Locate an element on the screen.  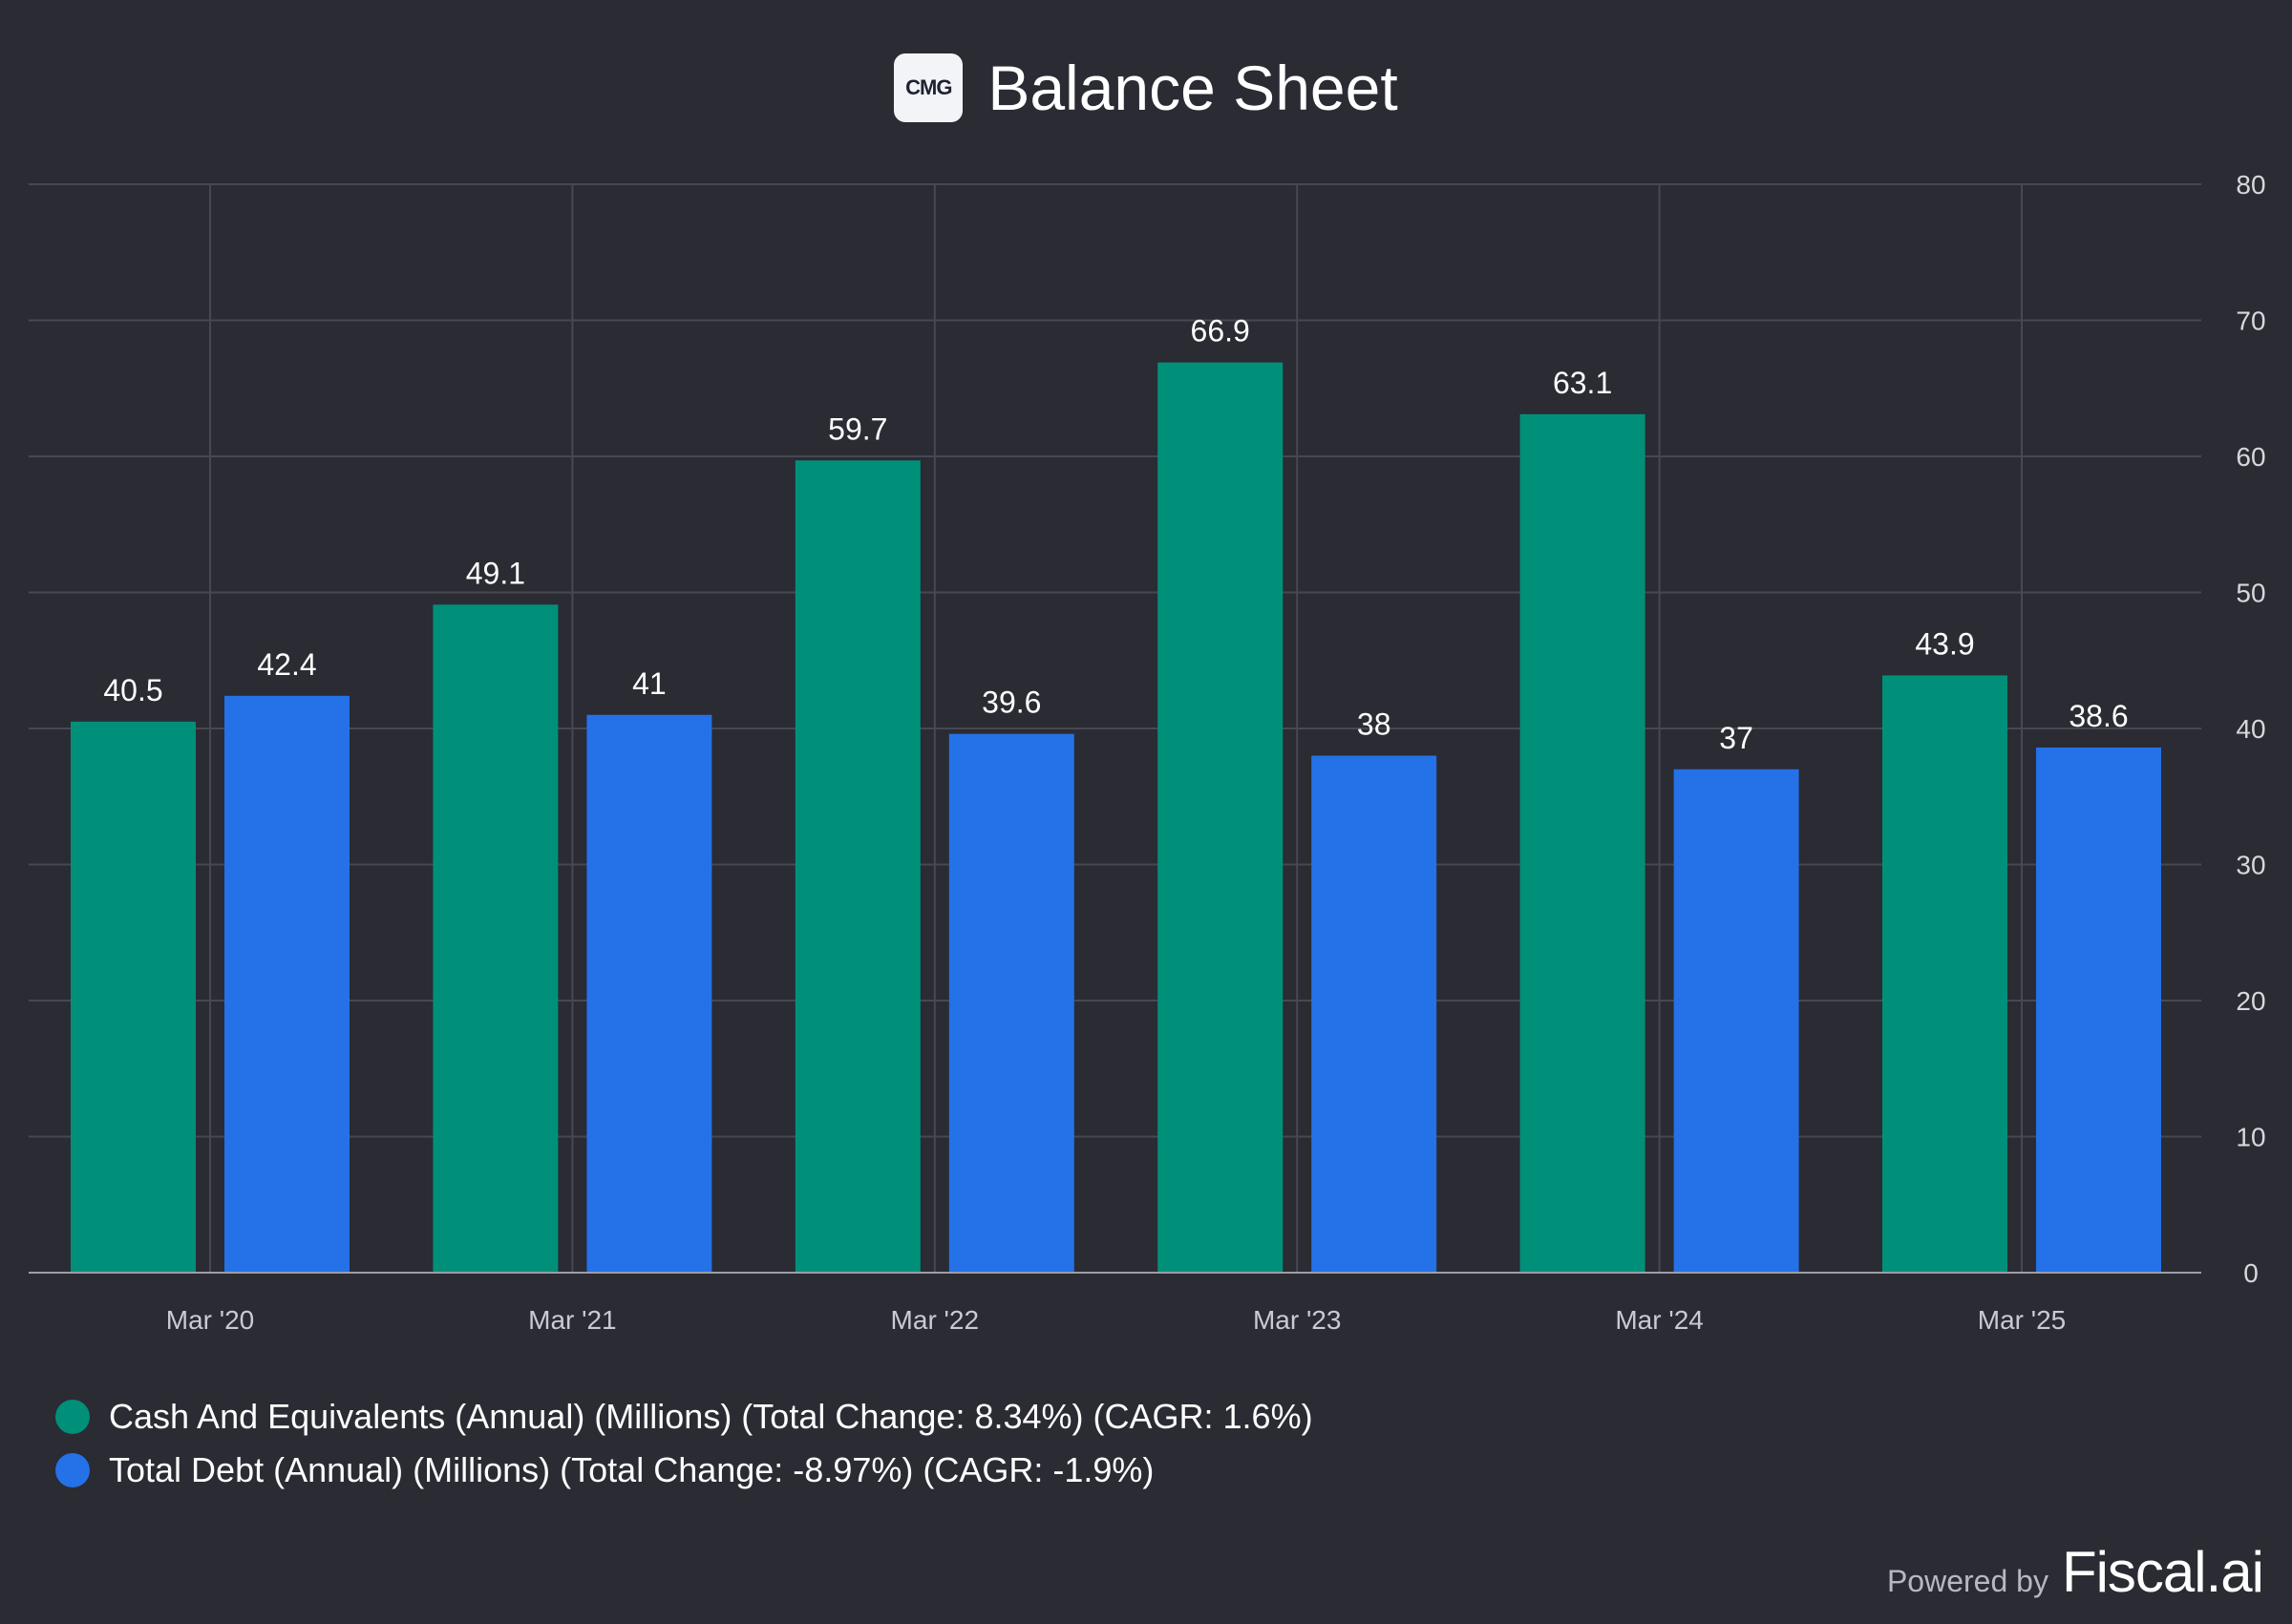
data-label: 40.5 is located at coordinates (132, 690).